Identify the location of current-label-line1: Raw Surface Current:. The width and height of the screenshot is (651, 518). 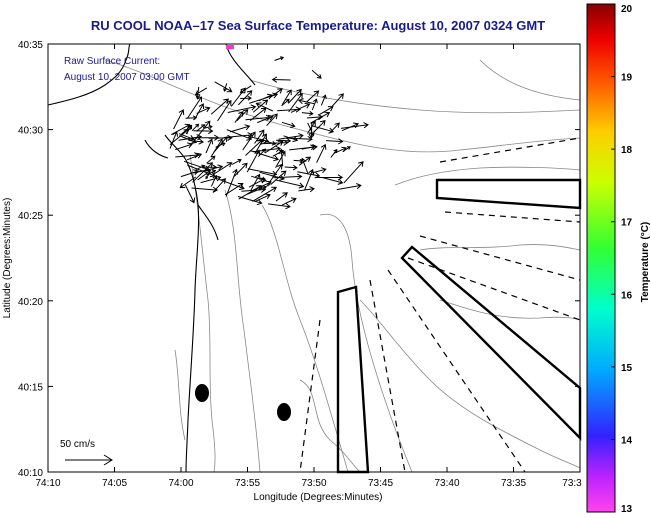
(112, 61).